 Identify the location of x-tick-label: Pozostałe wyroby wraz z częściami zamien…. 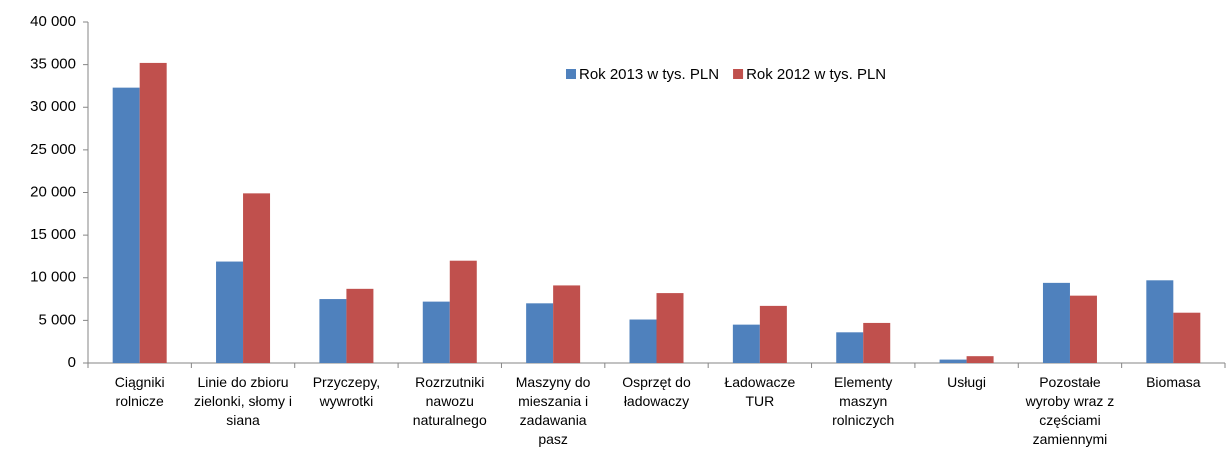
(1070, 410).